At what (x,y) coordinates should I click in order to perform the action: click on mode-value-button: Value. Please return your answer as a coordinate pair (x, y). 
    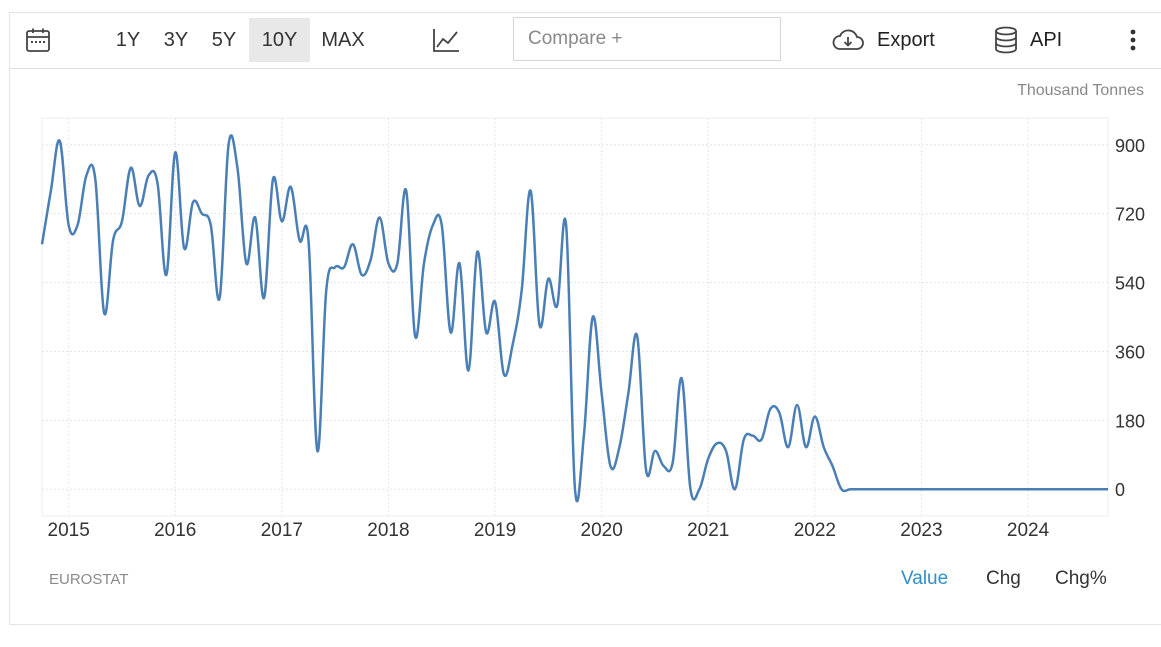
    Looking at the image, I should click on (925, 578).